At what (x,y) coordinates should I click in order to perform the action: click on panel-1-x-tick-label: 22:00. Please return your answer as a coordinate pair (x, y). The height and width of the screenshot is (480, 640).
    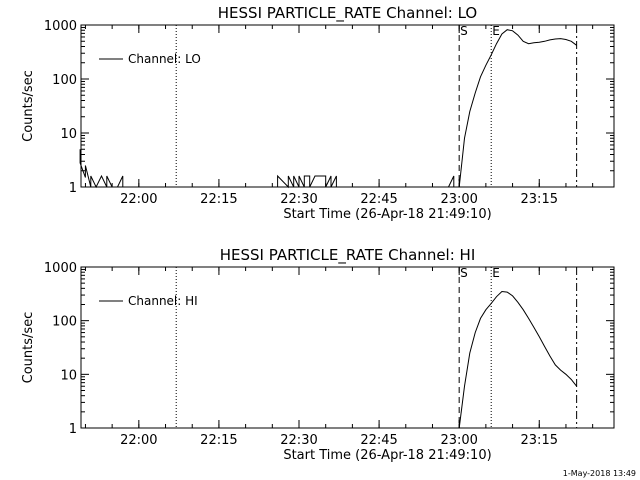
    Looking at the image, I should click on (138, 199).